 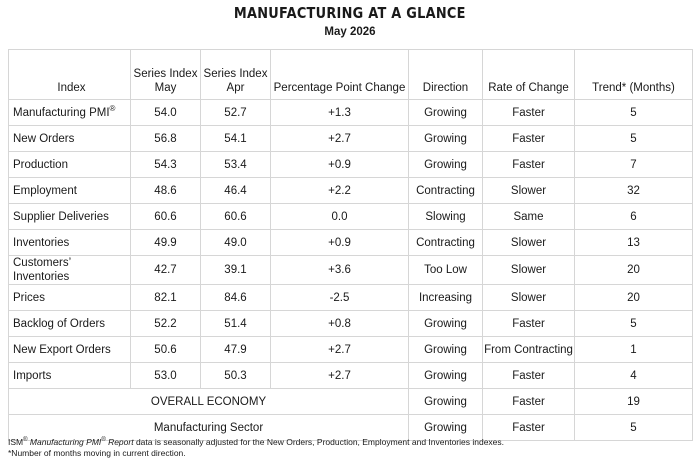 I want to click on page-title: MANUFACTURING AT A GLANCE, so click(x=350, y=13).